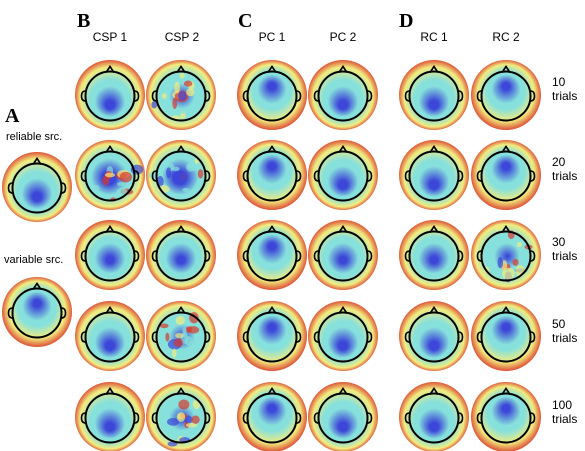 The height and width of the screenshot is (451, 585). I want to click on row-label-100: 100 trials, so click(564, 412).